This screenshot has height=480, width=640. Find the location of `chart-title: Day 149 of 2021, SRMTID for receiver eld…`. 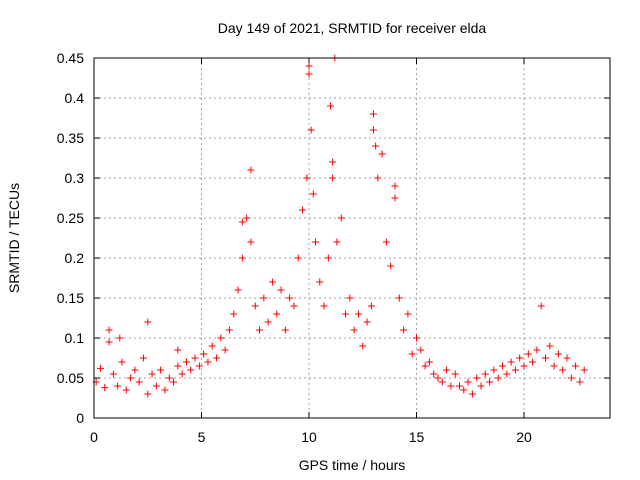

chart-title: Day 149 of 2021, SRMTID for receiver eld… is located at coordinates (352, 28).